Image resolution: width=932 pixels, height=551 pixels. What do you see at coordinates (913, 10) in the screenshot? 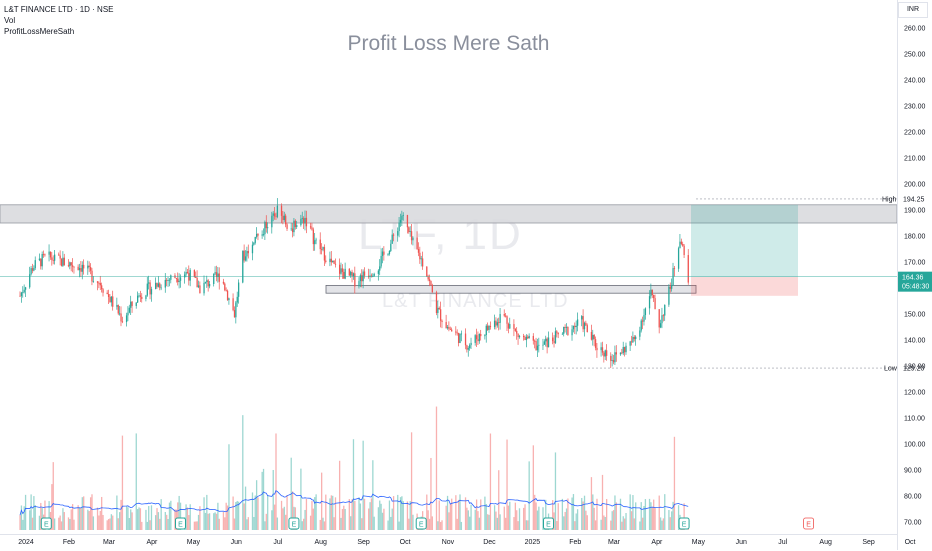
I see `currency-label: INR` at bounding box center [913, 10].